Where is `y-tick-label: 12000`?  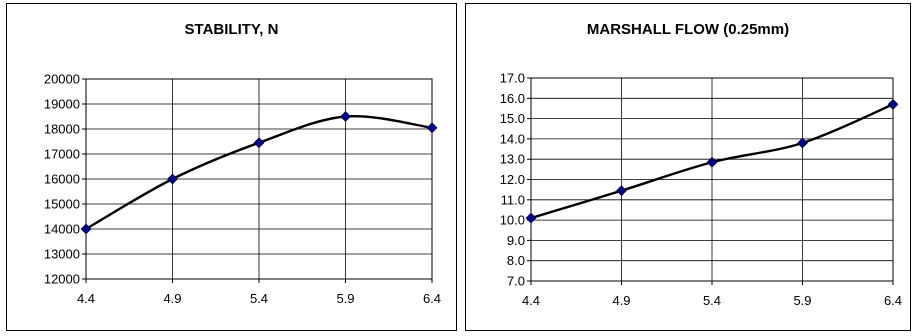 y-tick-label: 12000 is located at coordinates (62, 279).